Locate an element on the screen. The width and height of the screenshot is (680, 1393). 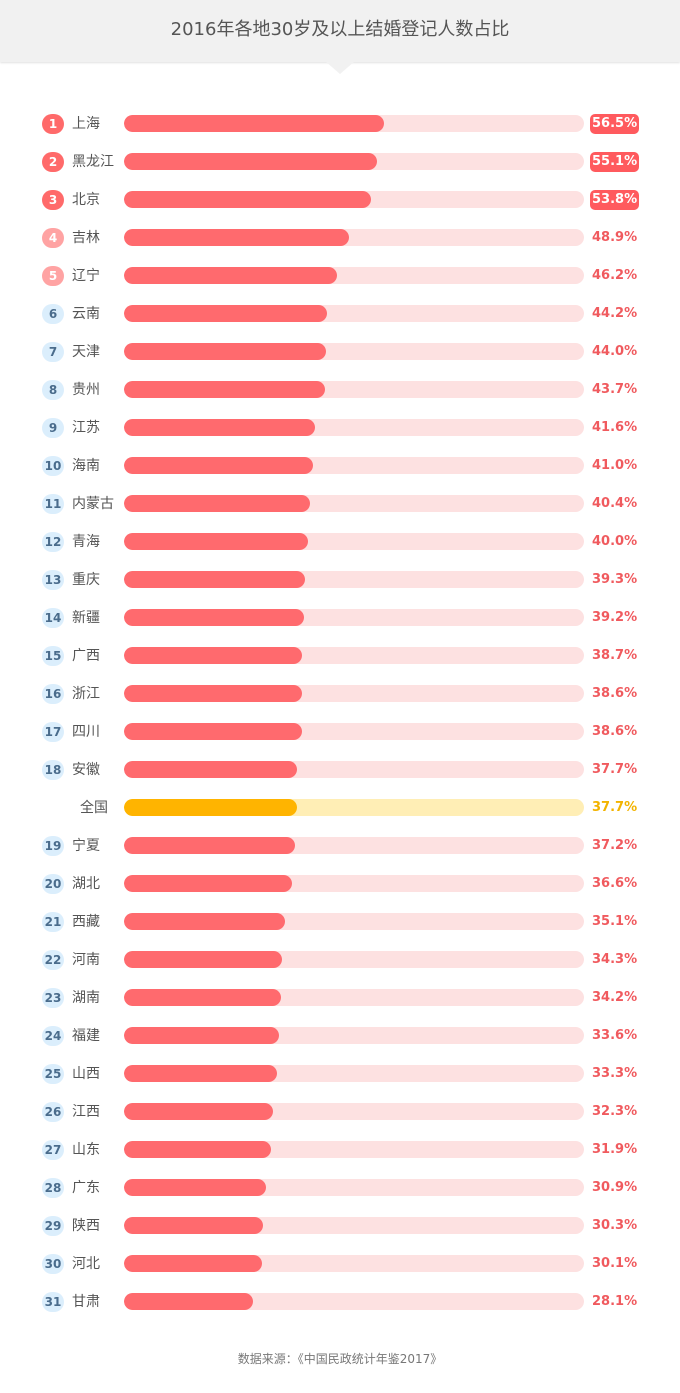
region-label: 河南 is located at coordinates (86, 960).